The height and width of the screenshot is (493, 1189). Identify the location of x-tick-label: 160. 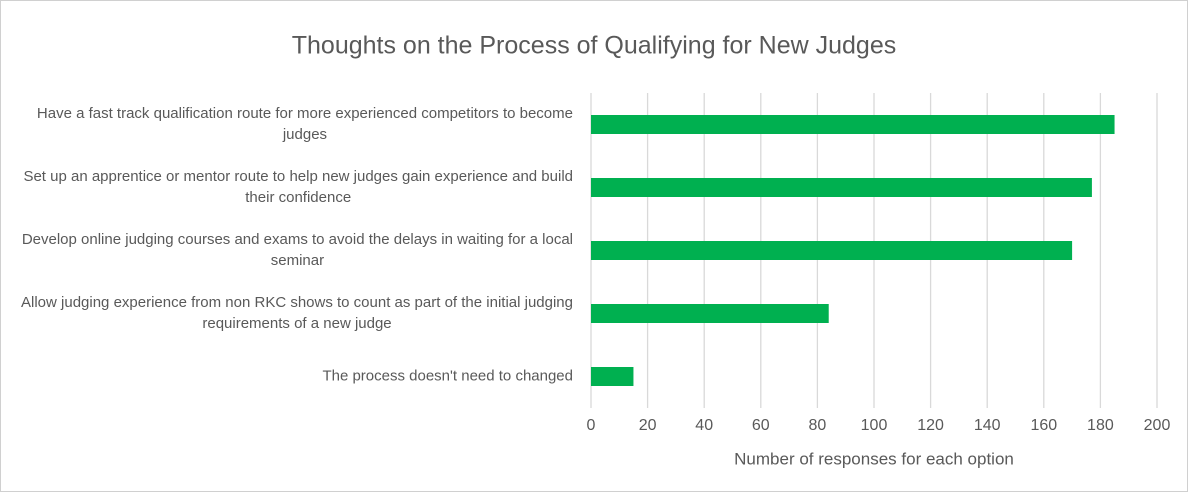
(1043, 425).